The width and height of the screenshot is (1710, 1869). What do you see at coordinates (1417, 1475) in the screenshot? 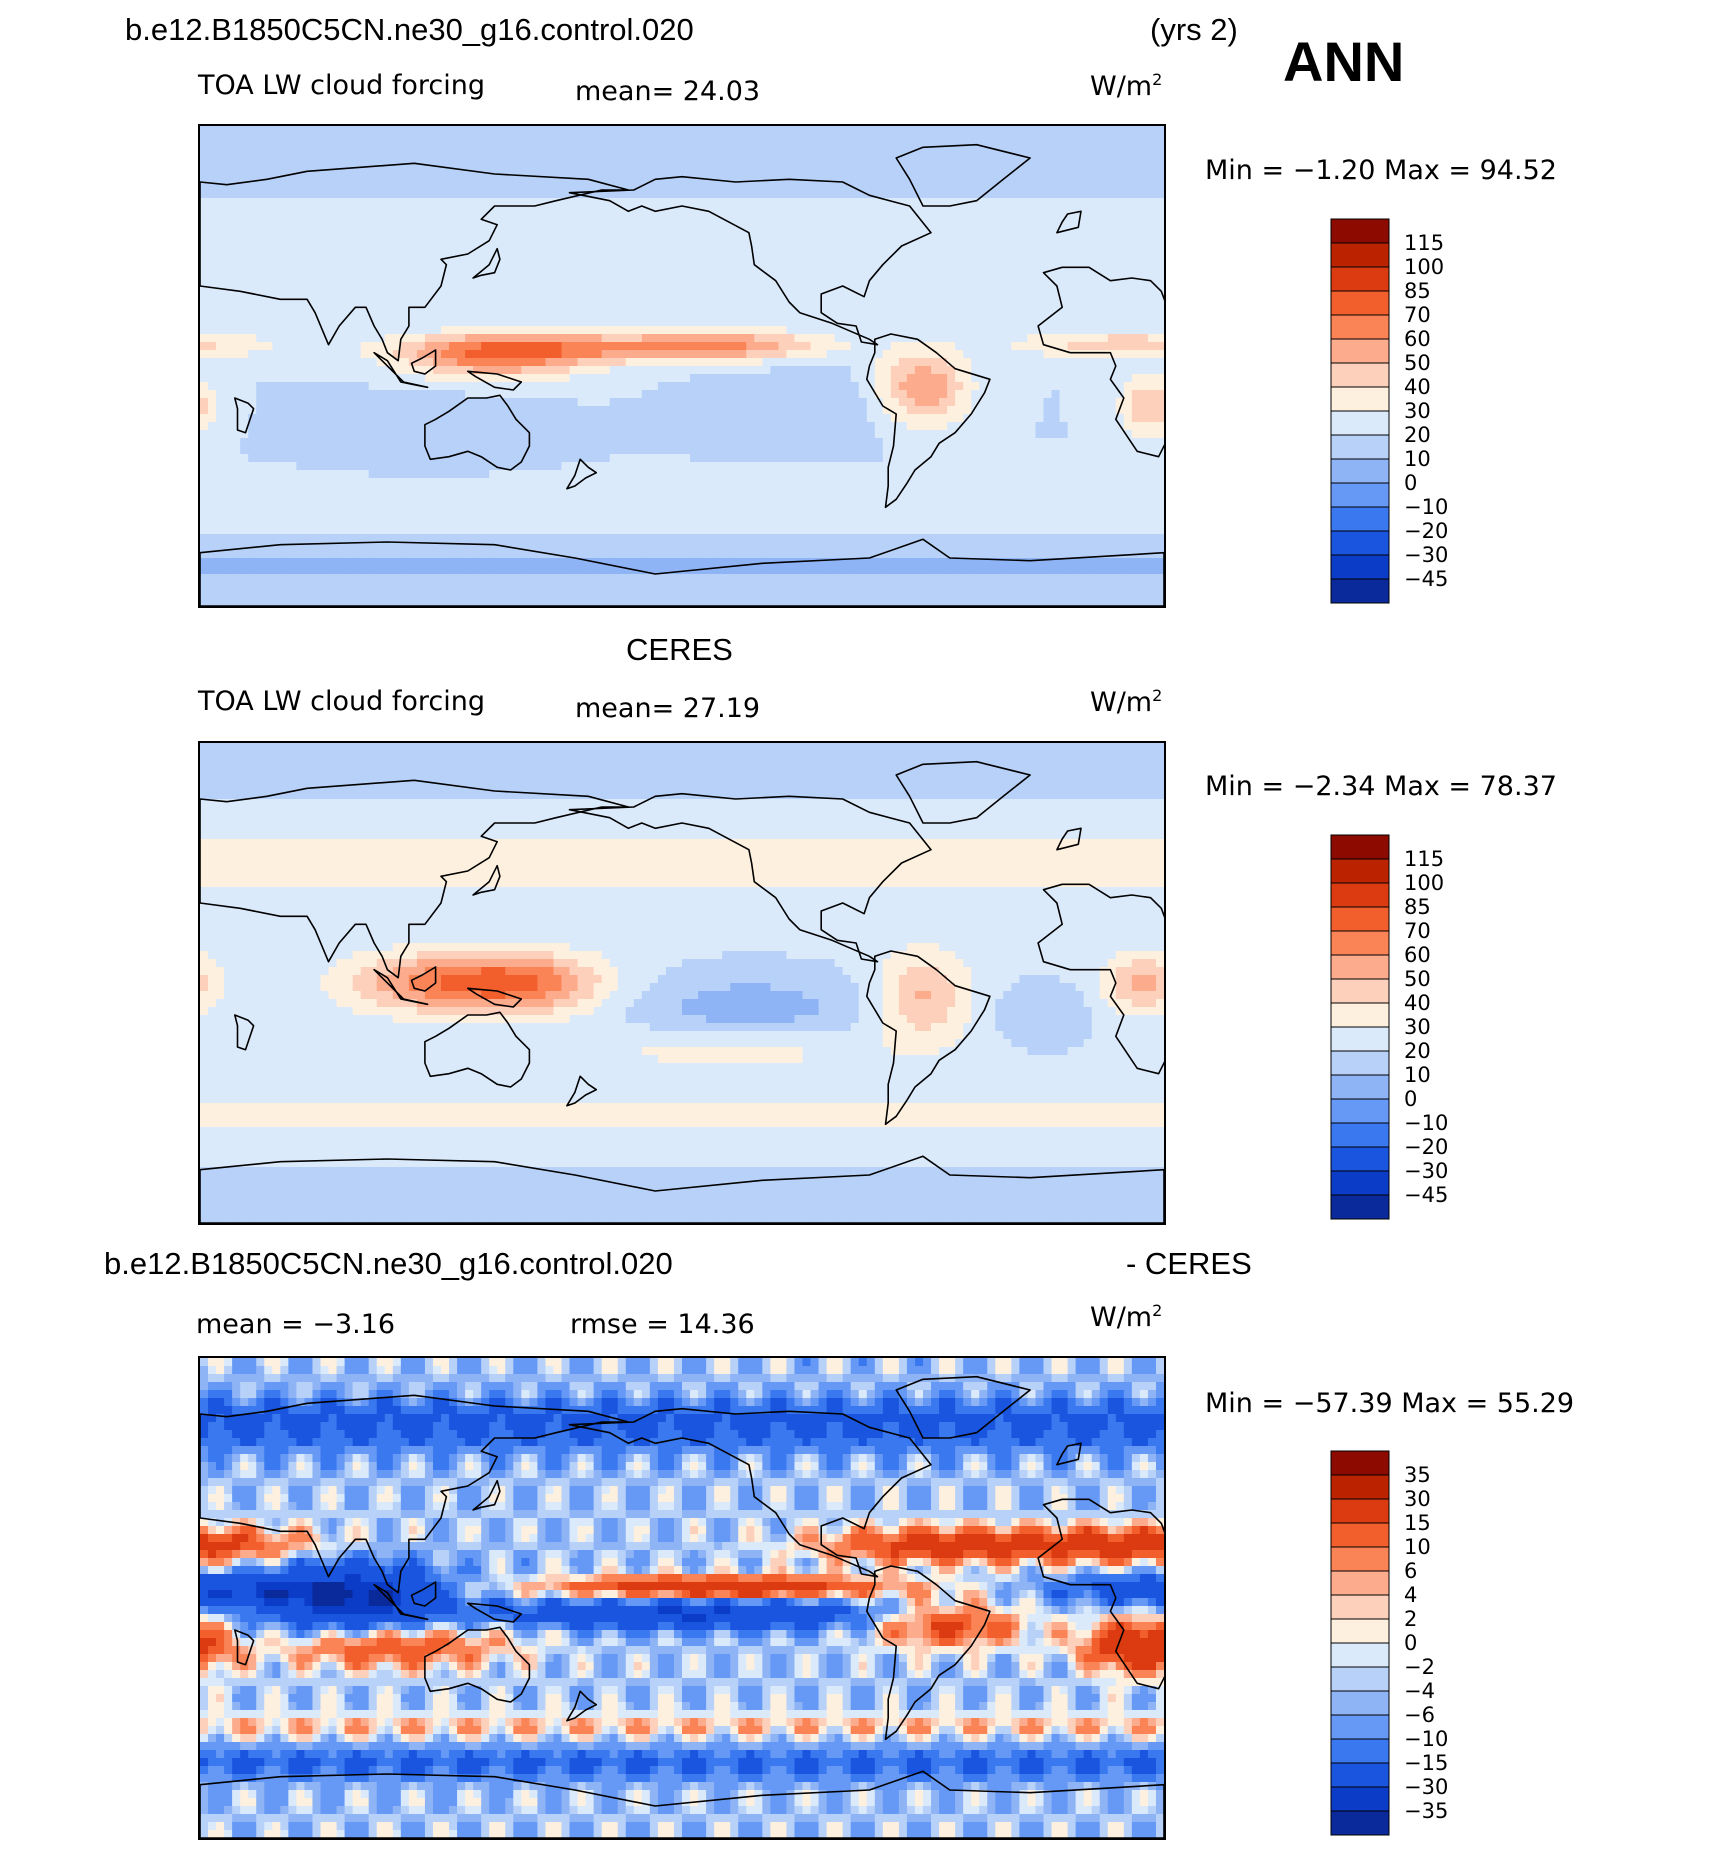
I see `colorbar-tick-label: 35` at bounding box center [1417, 1475].